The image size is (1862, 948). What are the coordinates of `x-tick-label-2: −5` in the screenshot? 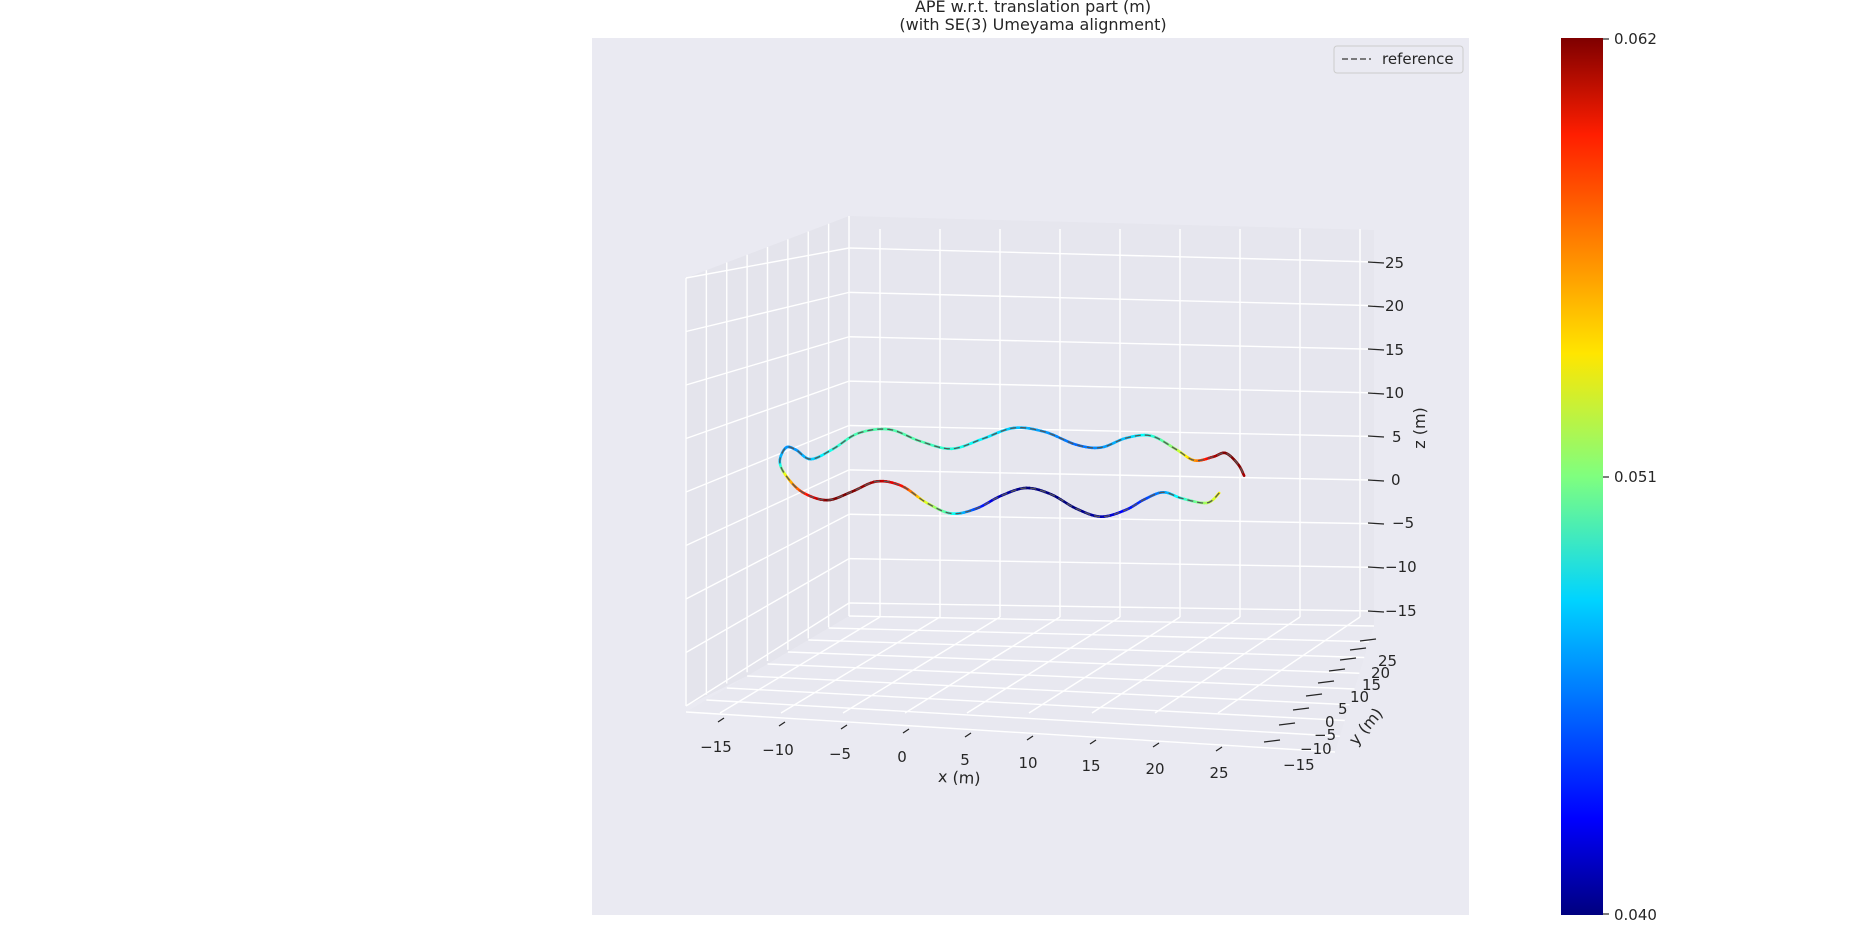 It's located at (840, 754).